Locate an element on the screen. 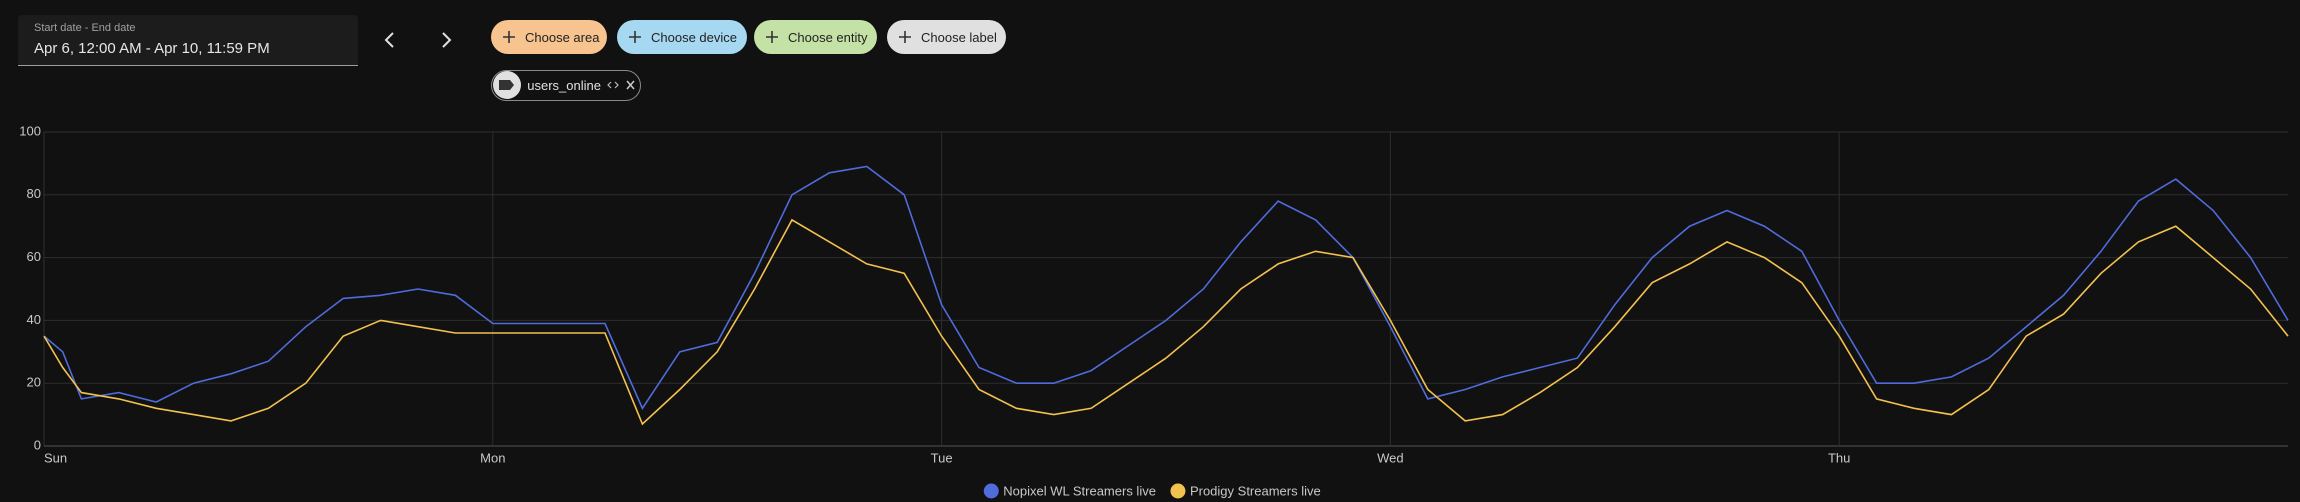 The image size is (2300, 502). x-tick-label: Sun is located at coordinates (55, 457).